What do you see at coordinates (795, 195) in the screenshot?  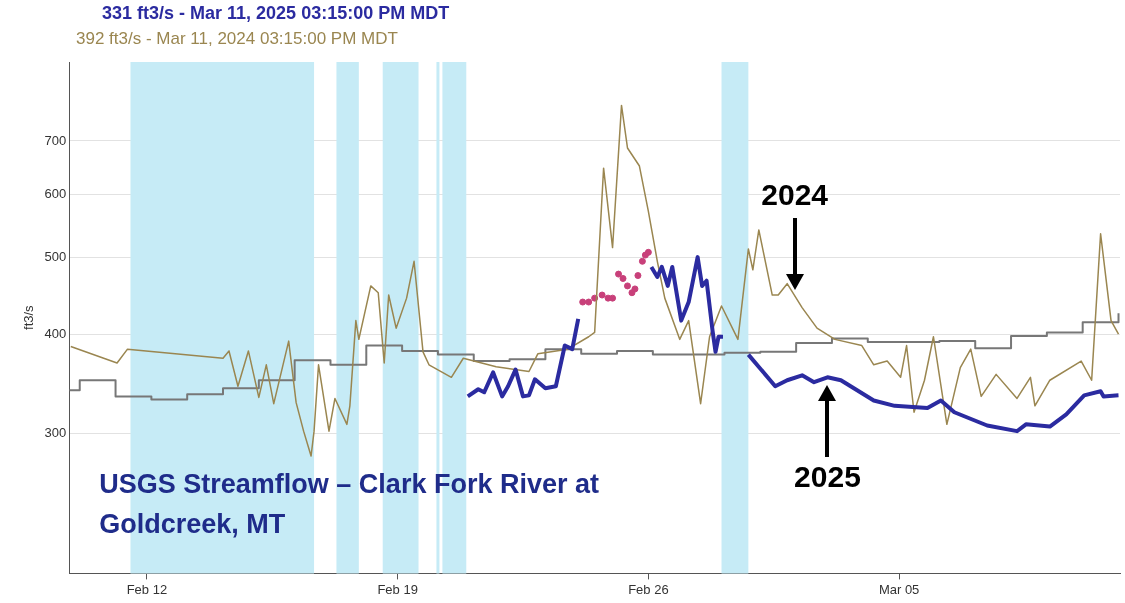 I see `annotation: 2024` at bounding box center [795, 195].